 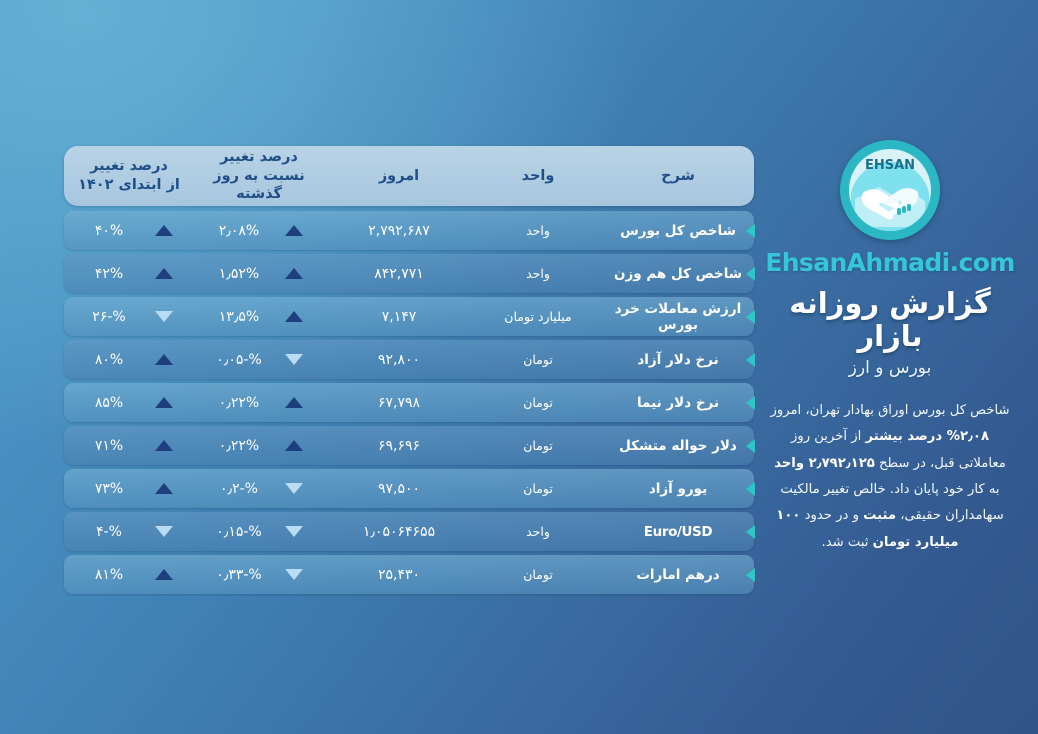 I want to click on row-today-value: ۹۷,۵۰۰, so click(x=399, y=488).